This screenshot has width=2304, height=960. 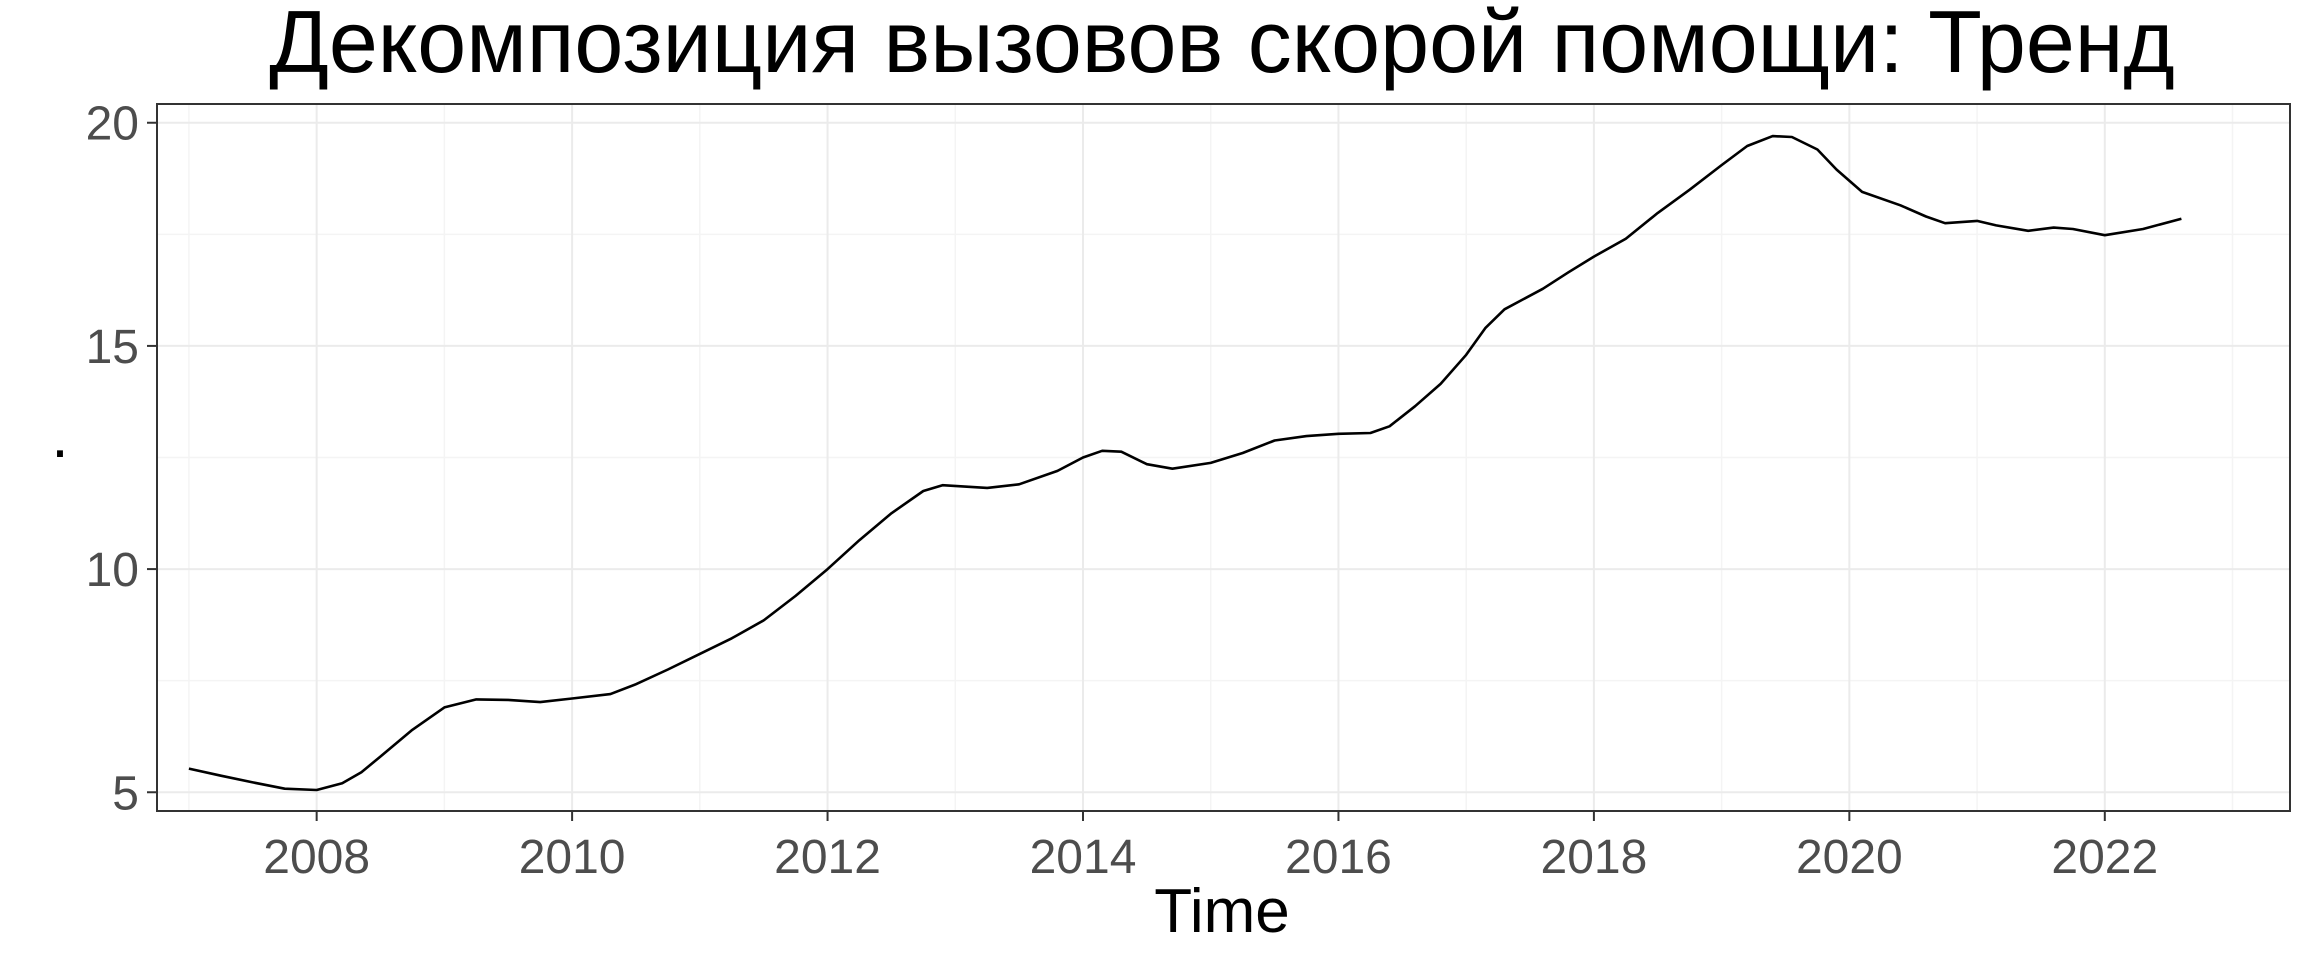 I want to click on x-tick-label: 2016, so click(x=1338, y=857).